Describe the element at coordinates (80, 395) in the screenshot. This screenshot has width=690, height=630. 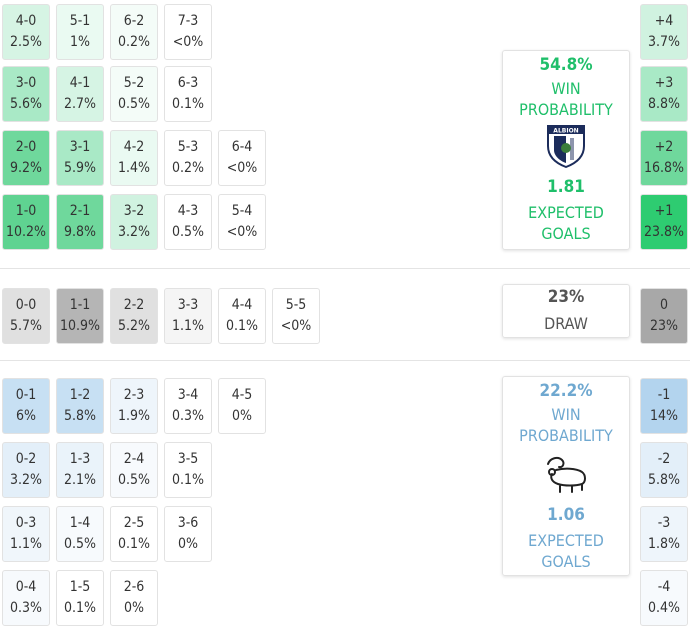
I see `score: 1-2` at that location.